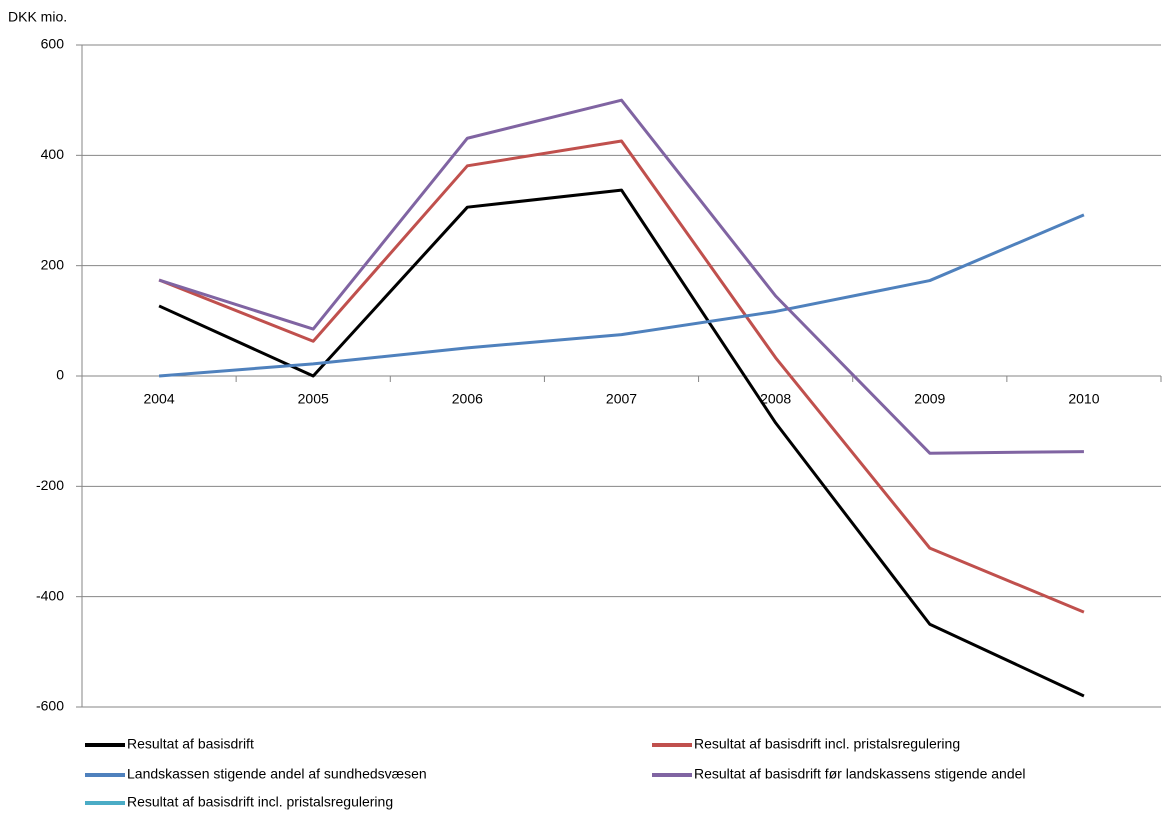  I want to click on x-tick-label: 2010, so click(1083, 399).